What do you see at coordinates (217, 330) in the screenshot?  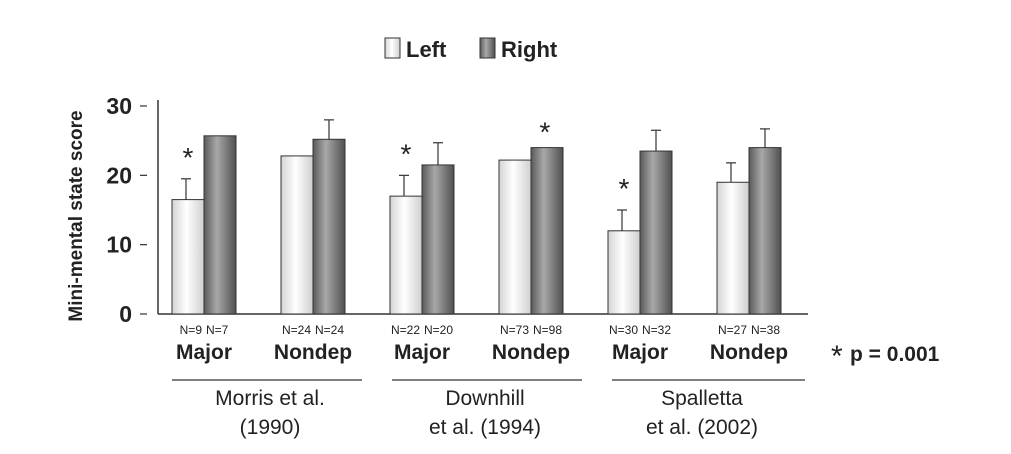 I see `n-label-right: N=7` at bounding box center [217, 330].